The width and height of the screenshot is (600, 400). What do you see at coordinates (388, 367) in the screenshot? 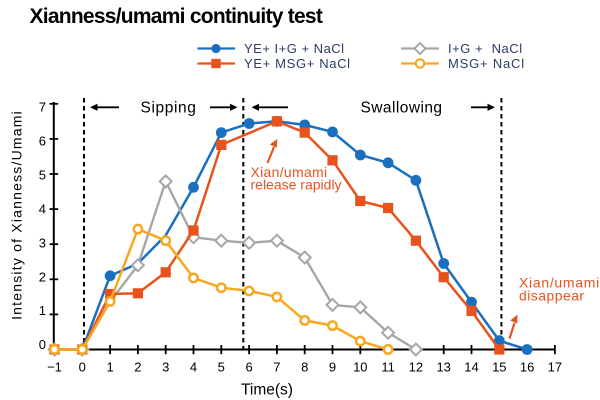
I see `svg-text: 11` at bounding box center [388, 367].